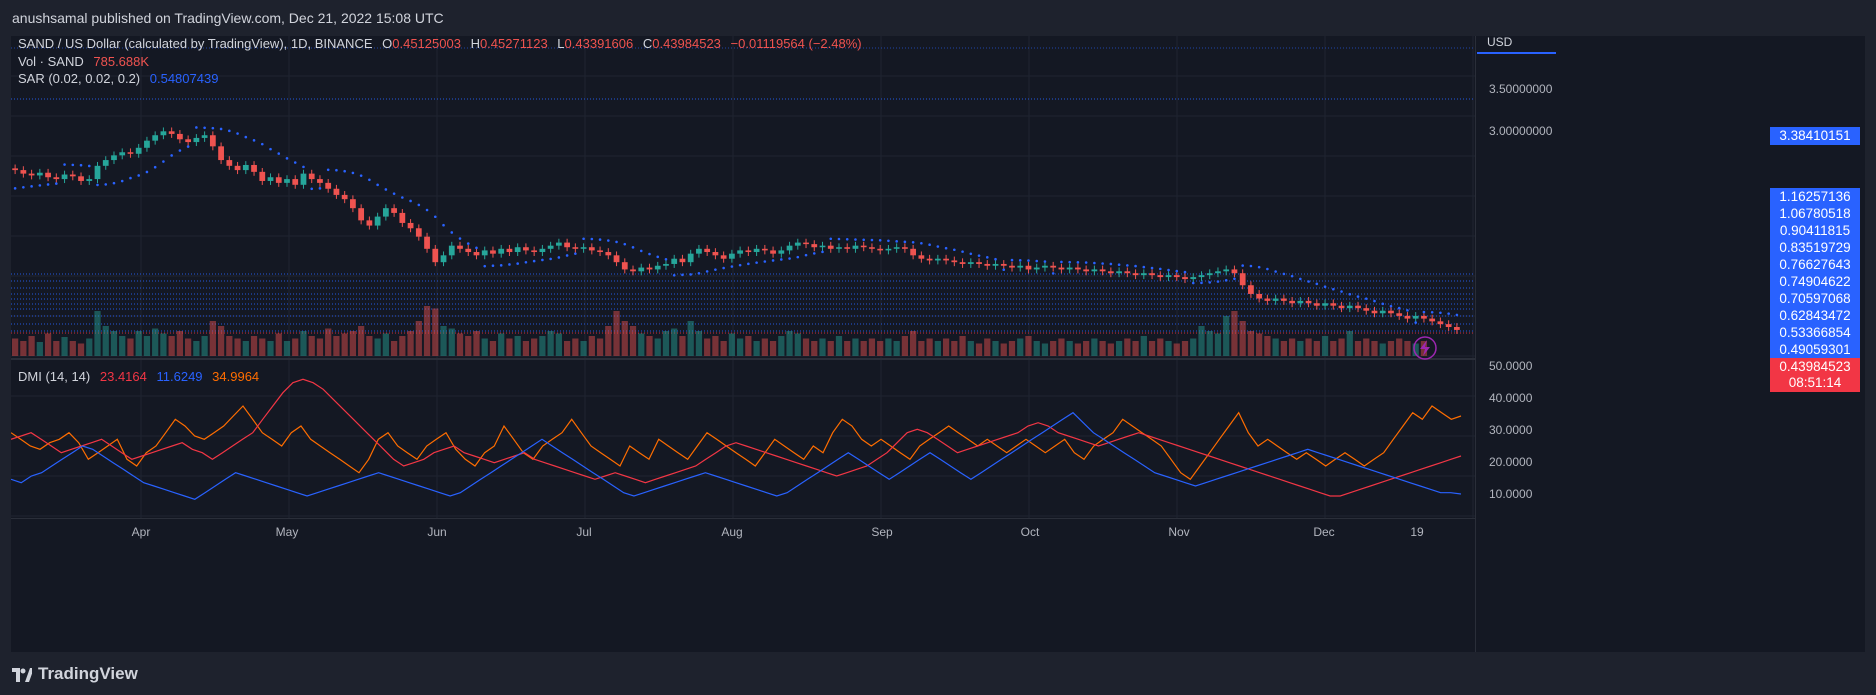  I want to click on time-label: Nov, so click(1178, 532).